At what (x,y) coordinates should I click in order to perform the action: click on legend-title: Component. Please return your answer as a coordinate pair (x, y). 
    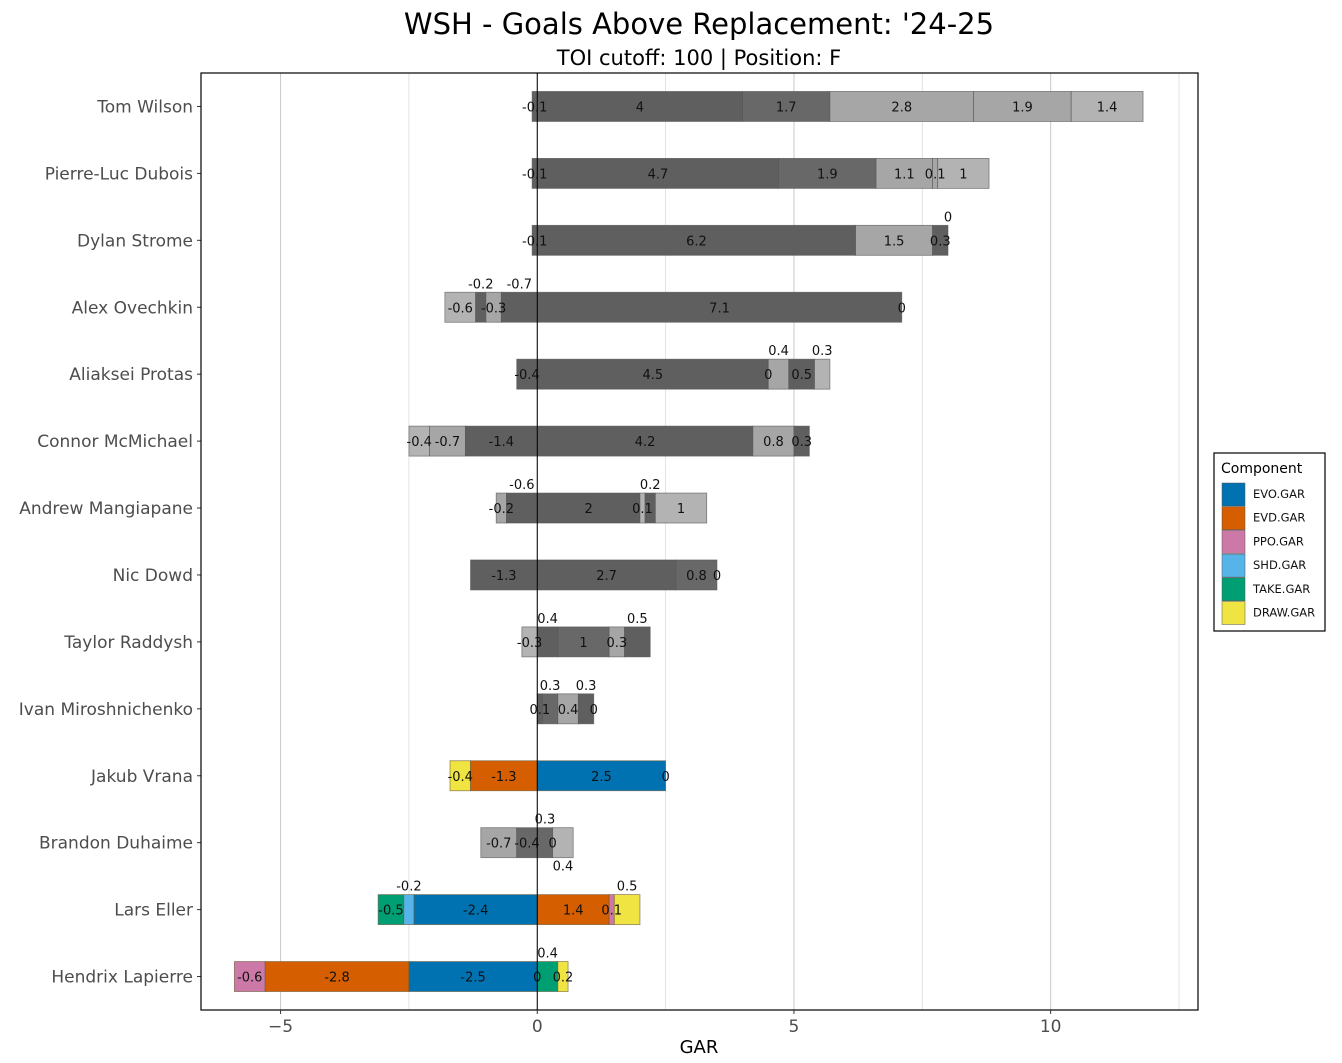
    Looking at the image, I should click on (1262, 469).